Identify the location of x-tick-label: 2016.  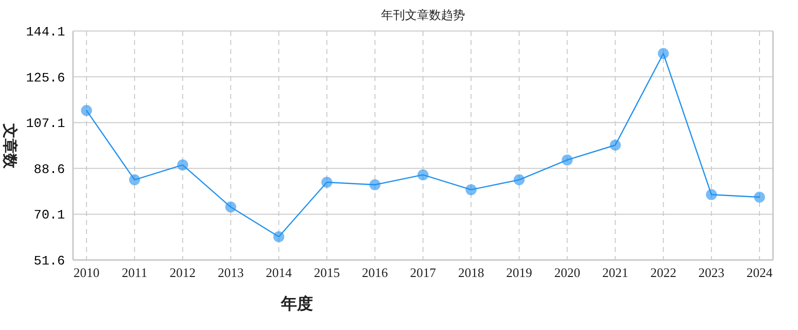
(375, 272).